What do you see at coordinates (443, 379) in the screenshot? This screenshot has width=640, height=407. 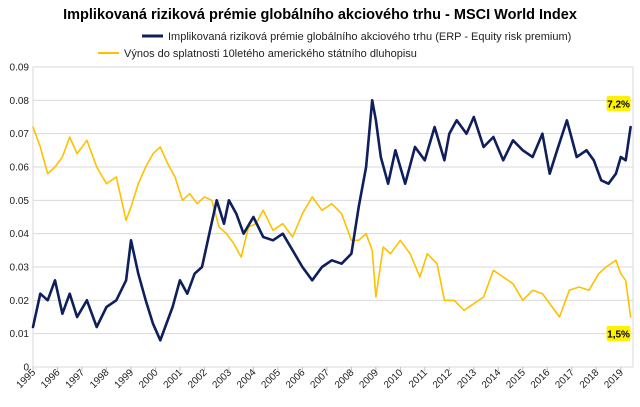 I see `x-tick-label: 2012` at bounding box center [443, 379].